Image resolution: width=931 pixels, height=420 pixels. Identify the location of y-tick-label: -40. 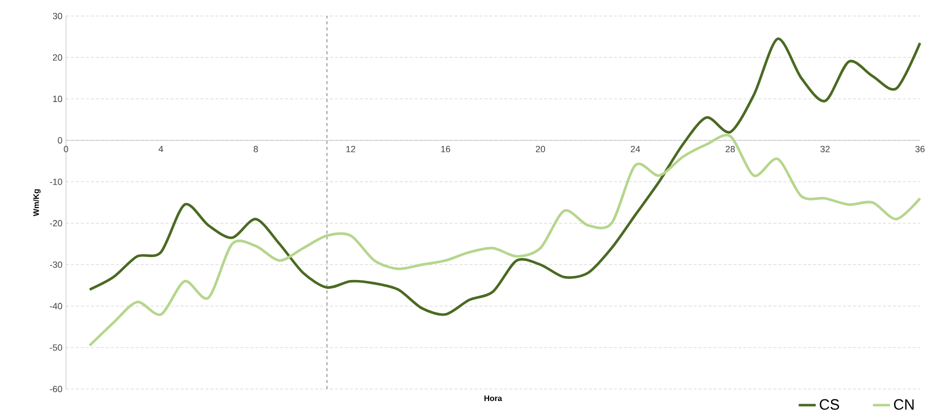
(56, 306).